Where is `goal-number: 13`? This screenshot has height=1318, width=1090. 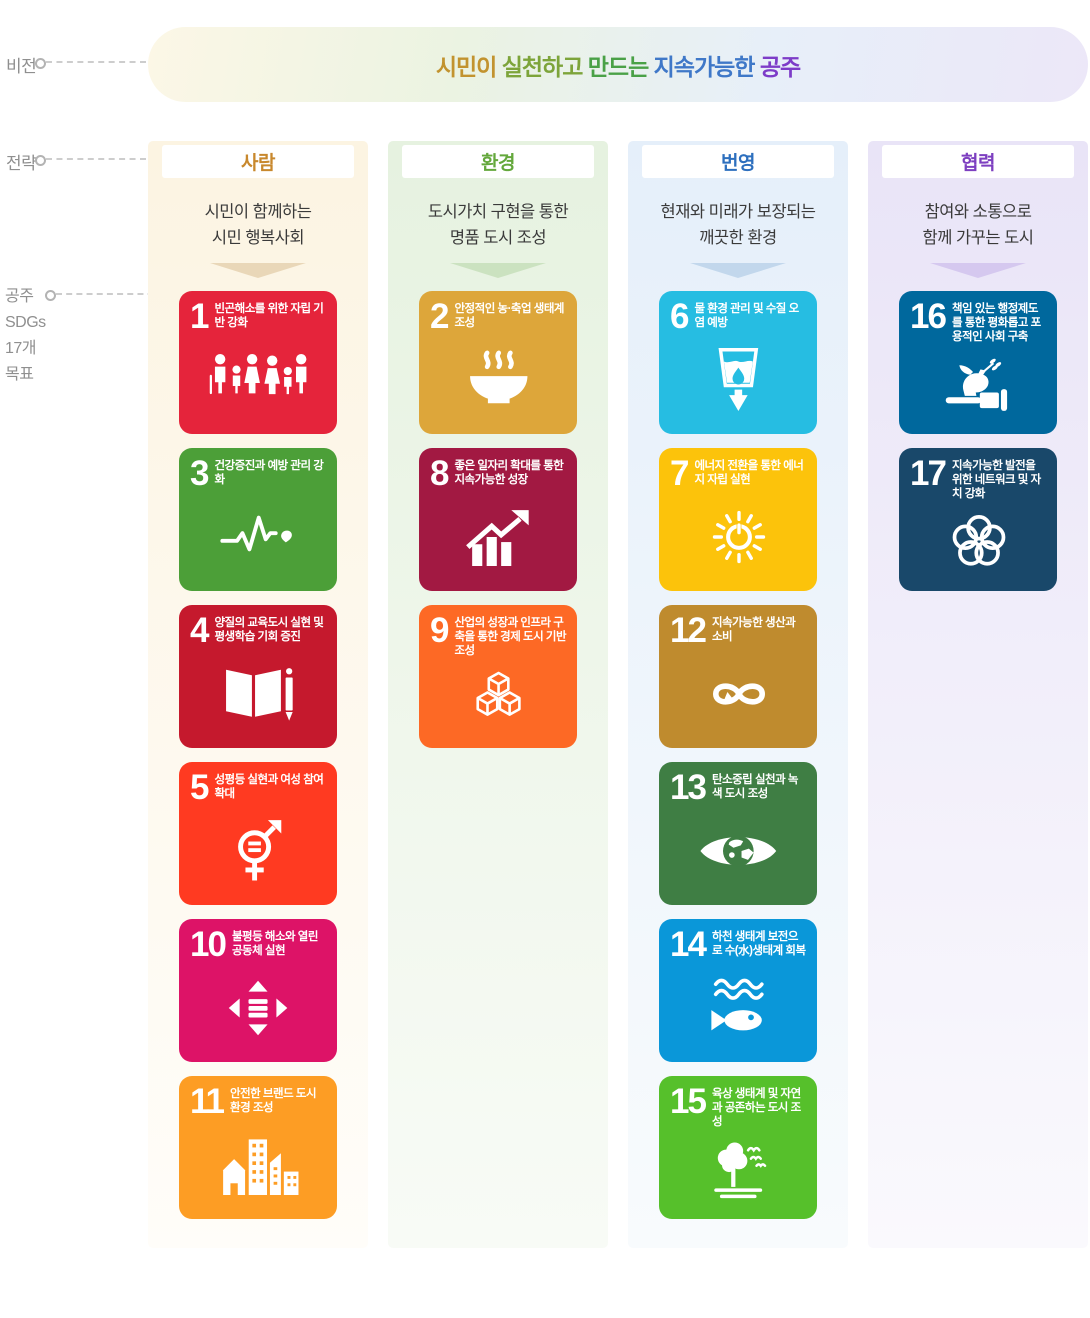 goal-number: 13 is located at coordinates (688, 787).